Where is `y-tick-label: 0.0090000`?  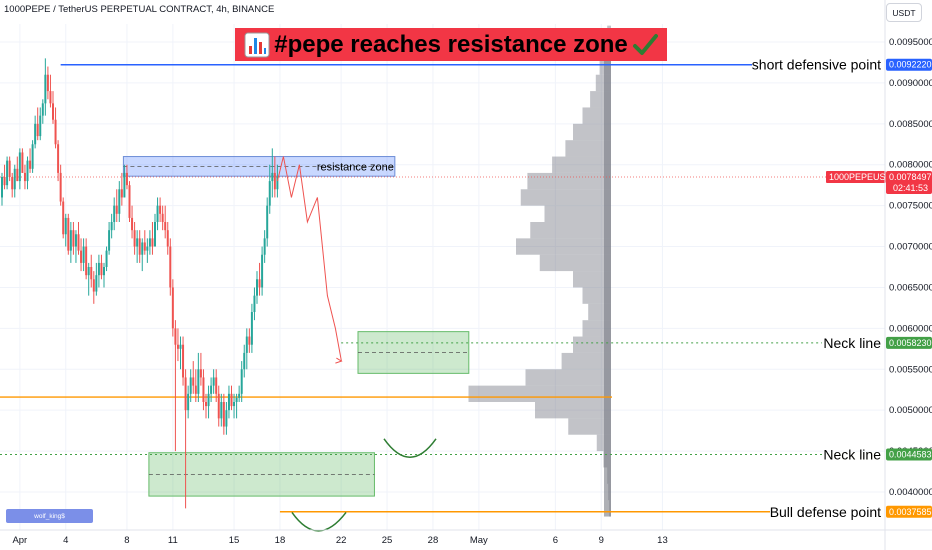
y-tick-label: 0.0090000 is located at coordinates (910, 83).